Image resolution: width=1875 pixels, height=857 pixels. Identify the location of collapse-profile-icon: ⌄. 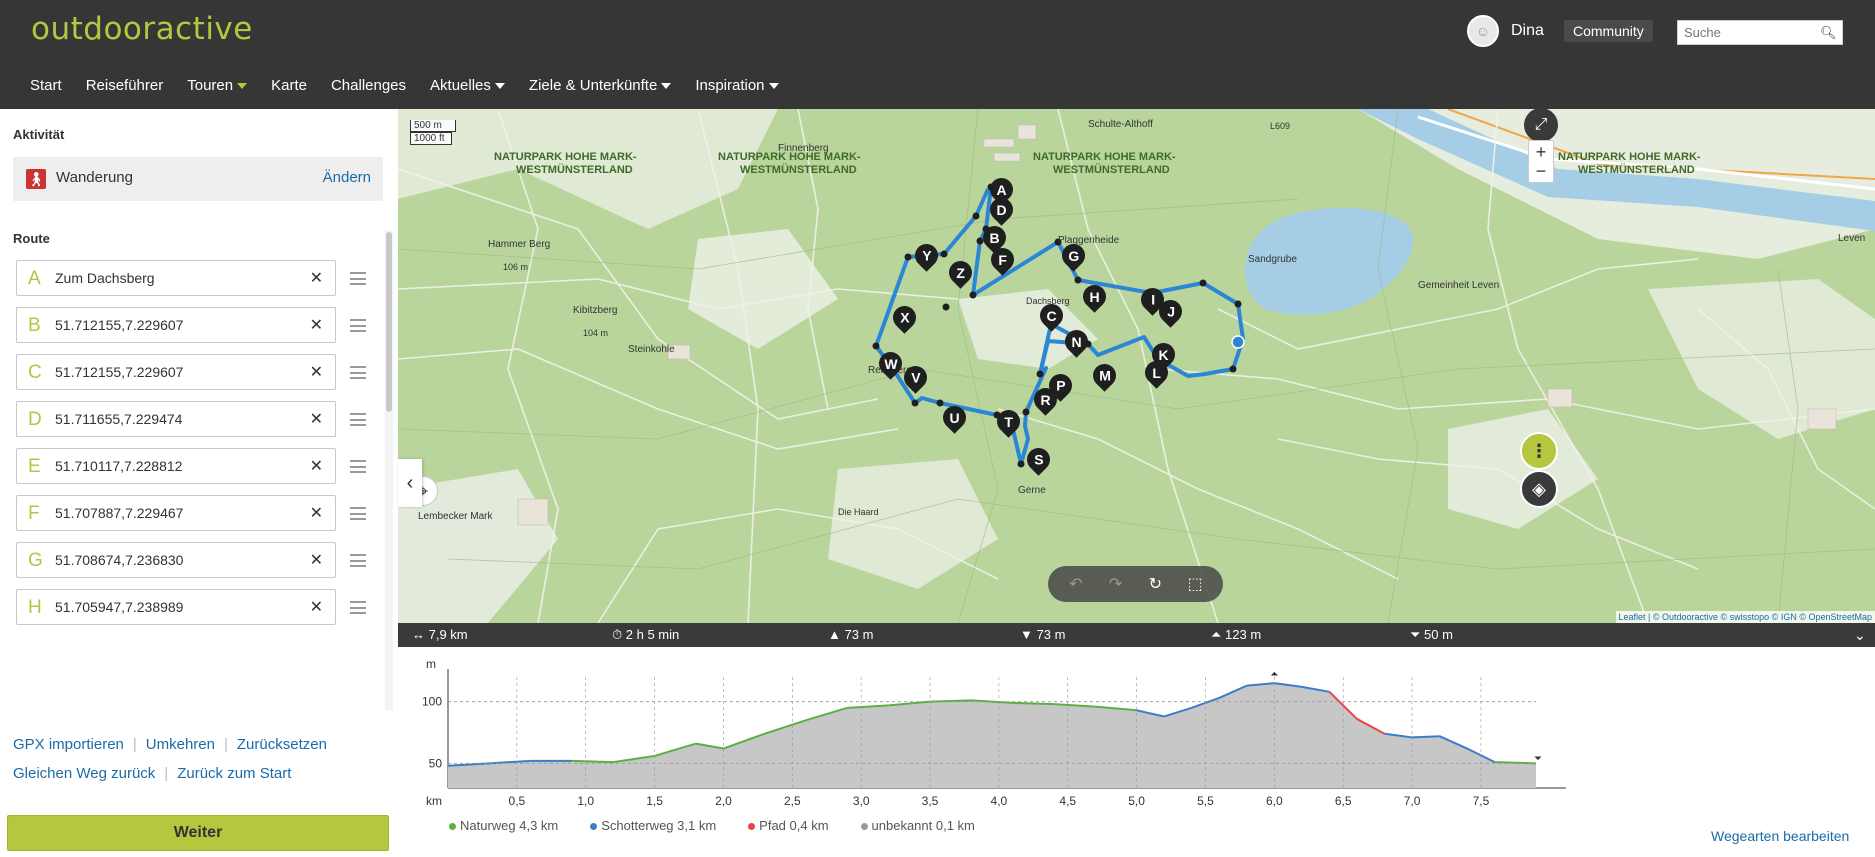
(1860, 635).